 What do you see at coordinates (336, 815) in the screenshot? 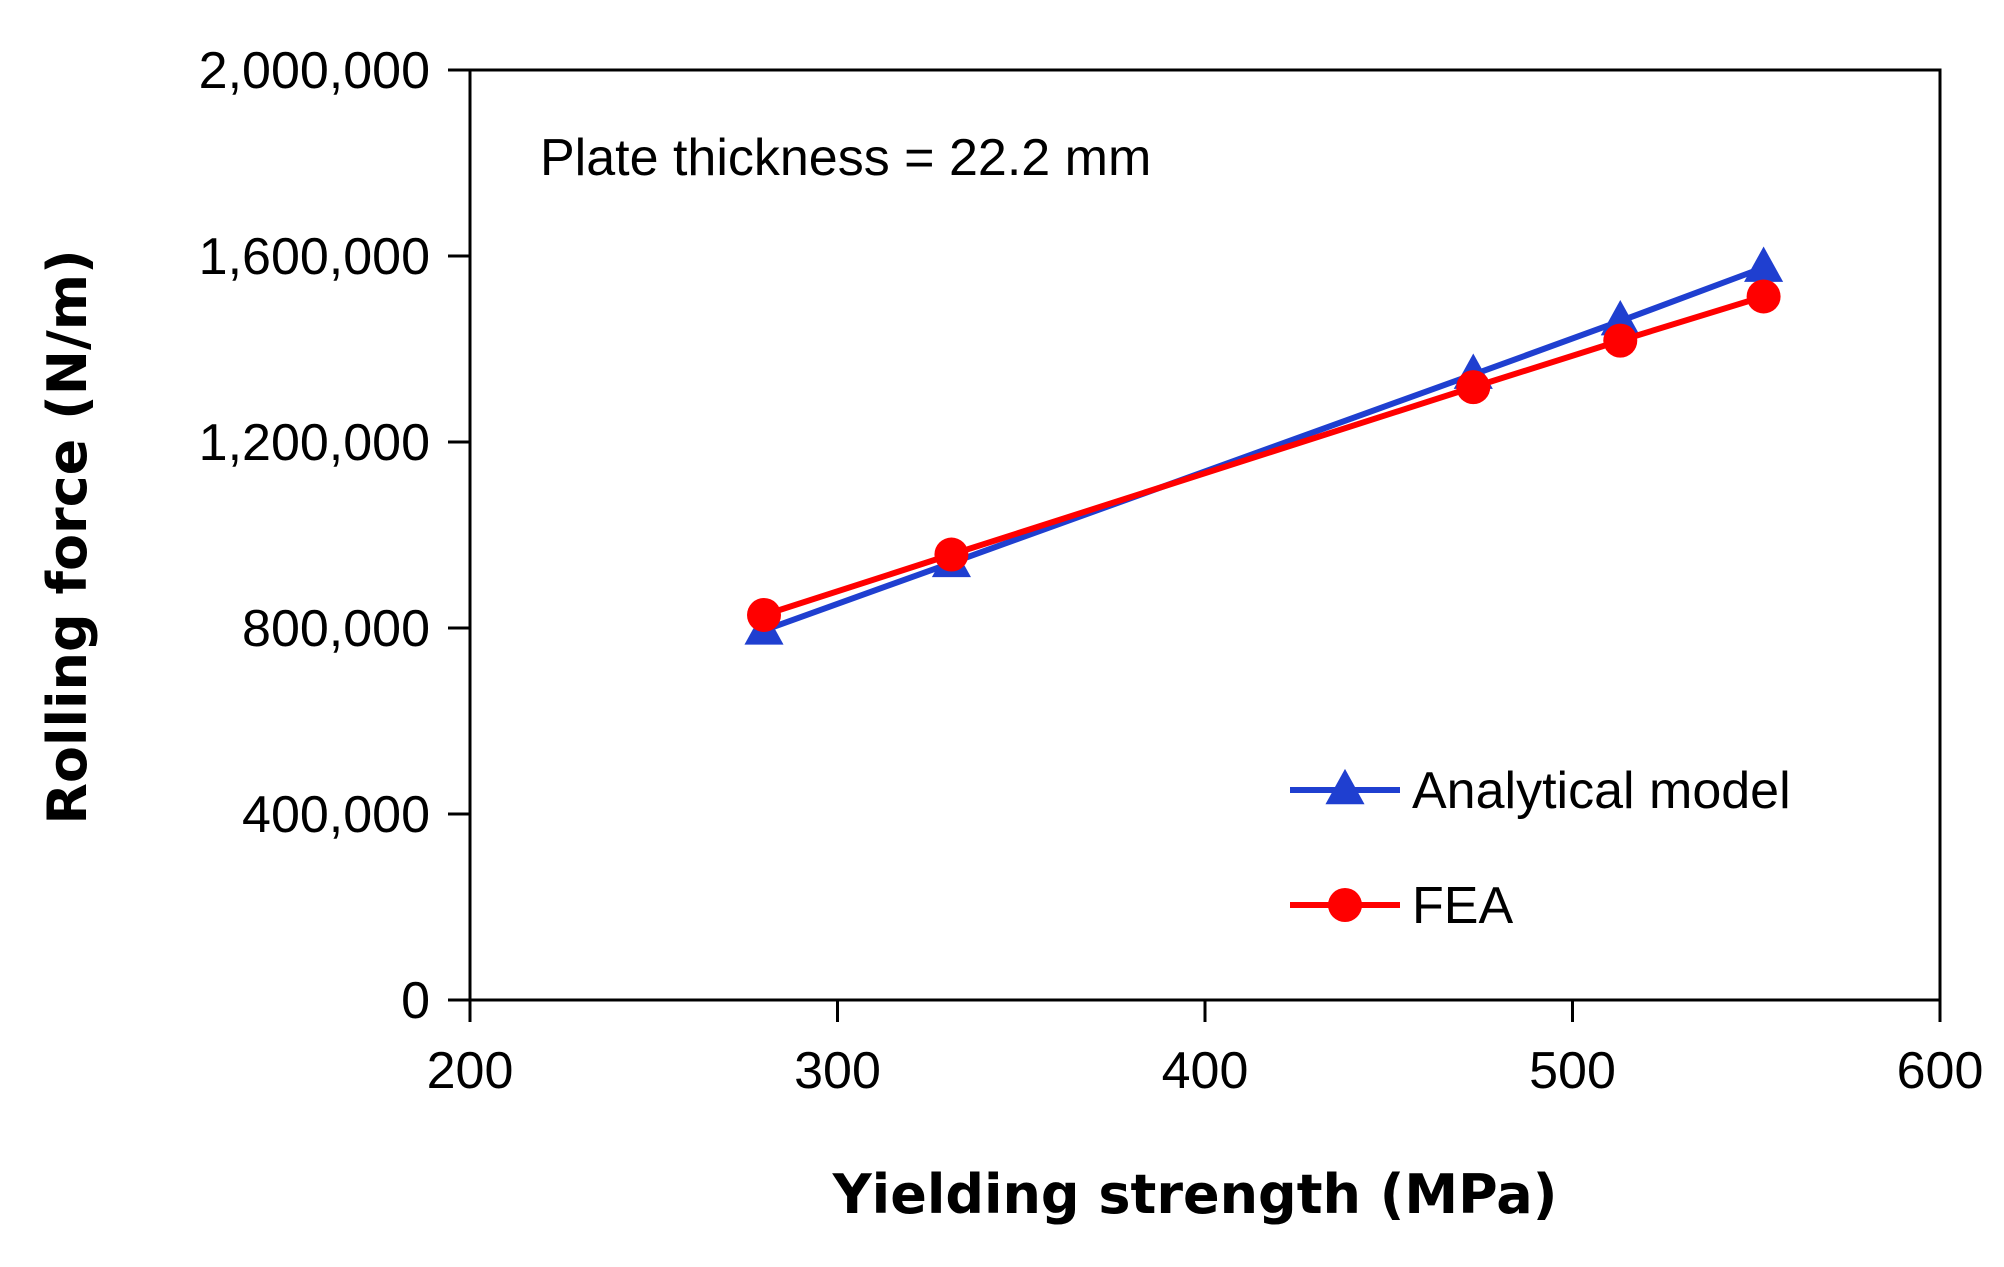
I see `y-tick-label: 400,000` at bounding box center [336, 815].